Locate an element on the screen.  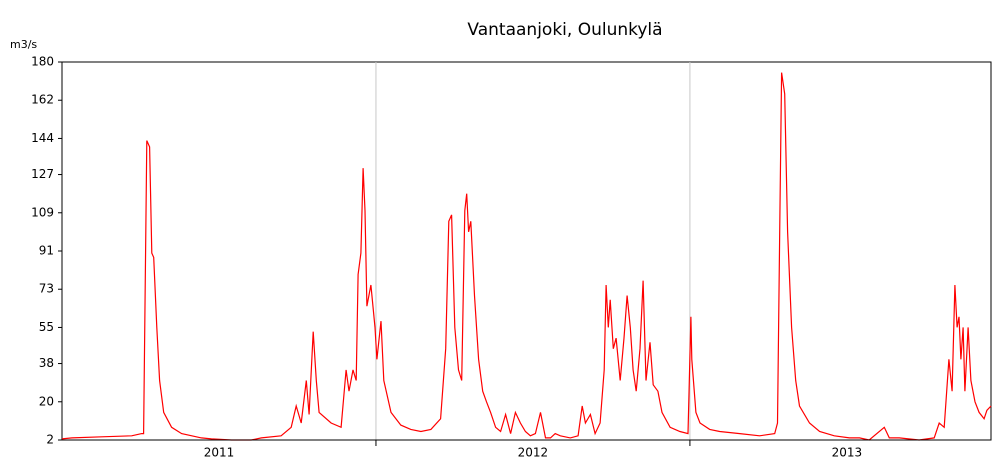
x-tick-label: 2012 is located at coordinates (533, 453).